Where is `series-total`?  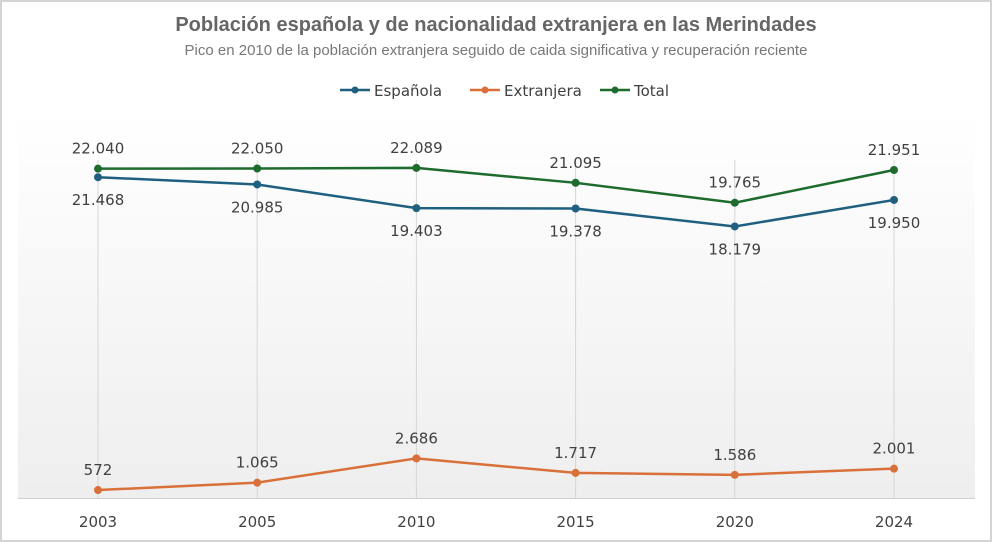
series-total is located at coordinates (496, 185).